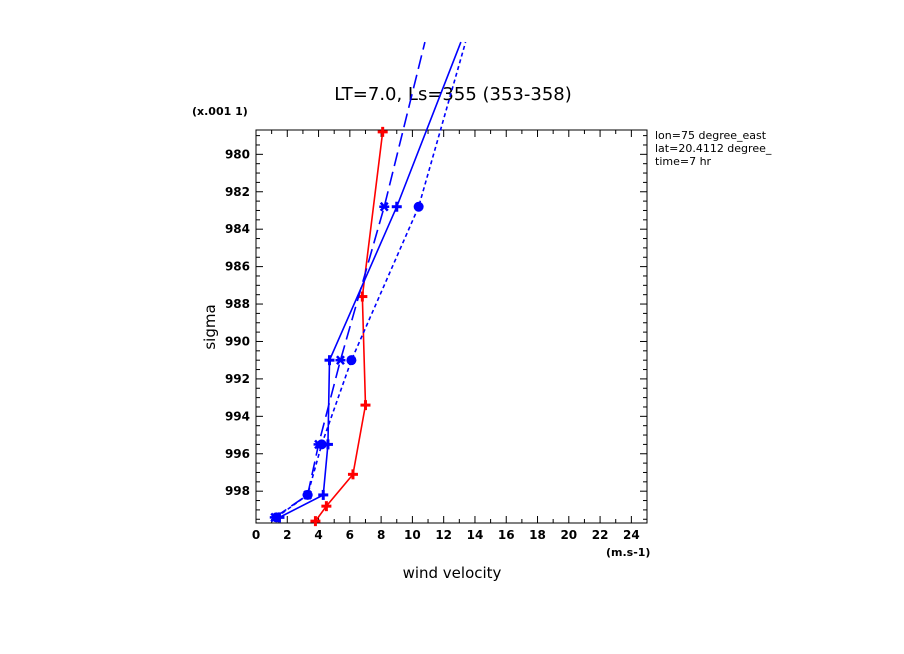  I want to click on x-tick-label: 20, so click(568, 535).